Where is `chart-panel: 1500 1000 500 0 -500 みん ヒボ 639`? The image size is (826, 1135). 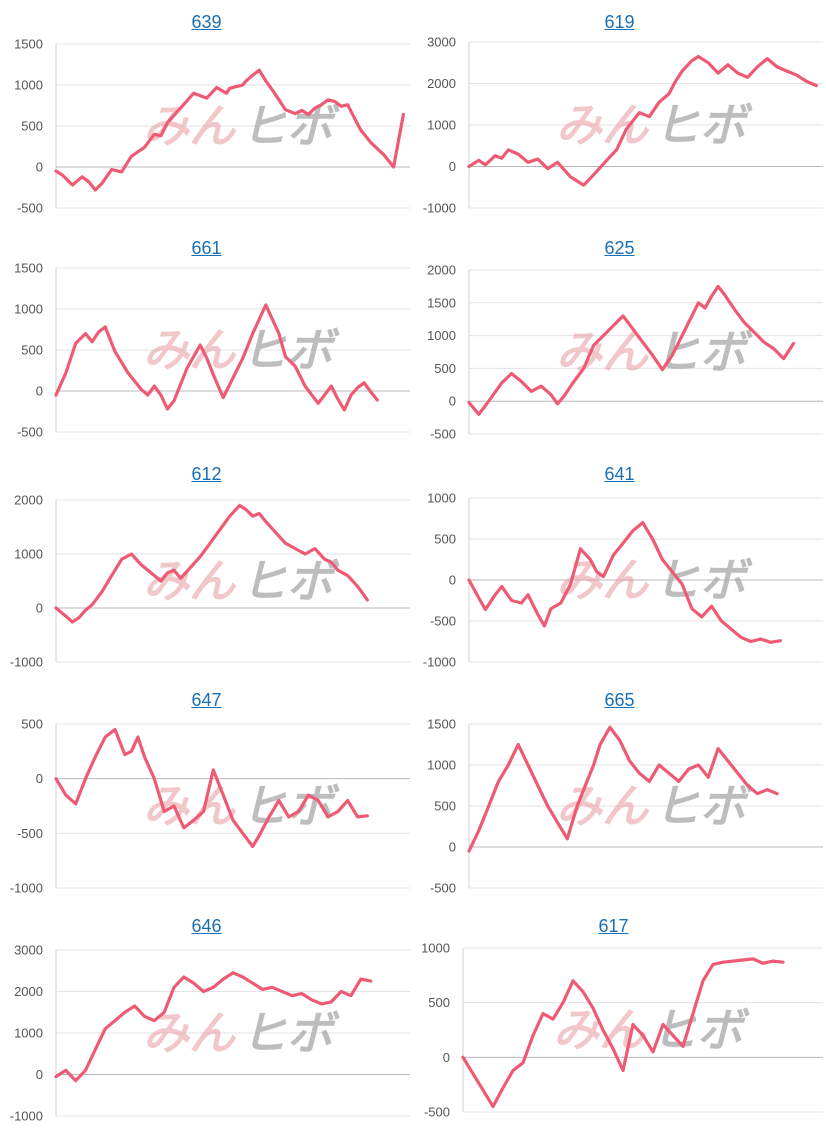 chart-panel: 1500 1000 500 0 -500 みん ヒボ 639 is located at coordinates (206, 113).